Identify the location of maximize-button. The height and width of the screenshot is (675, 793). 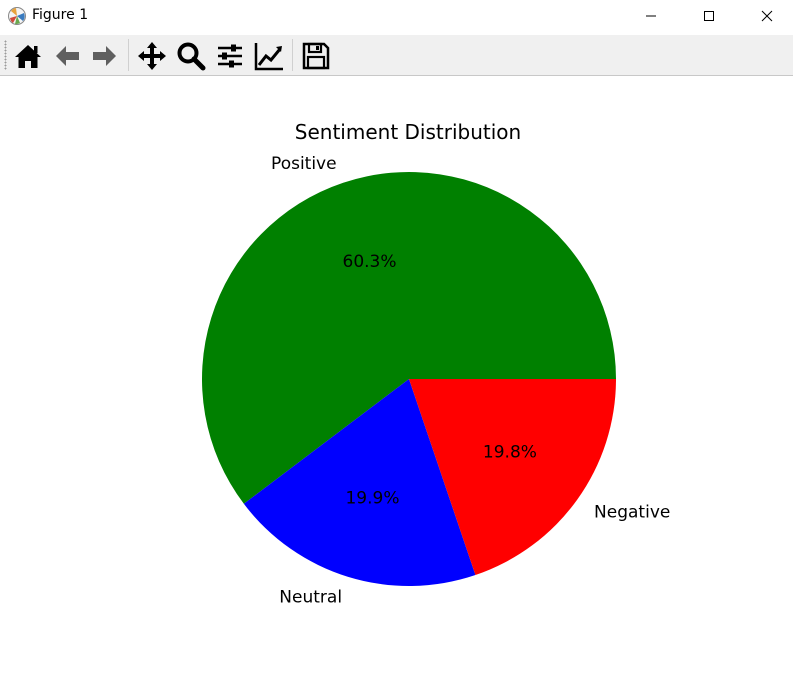
(709, 16).